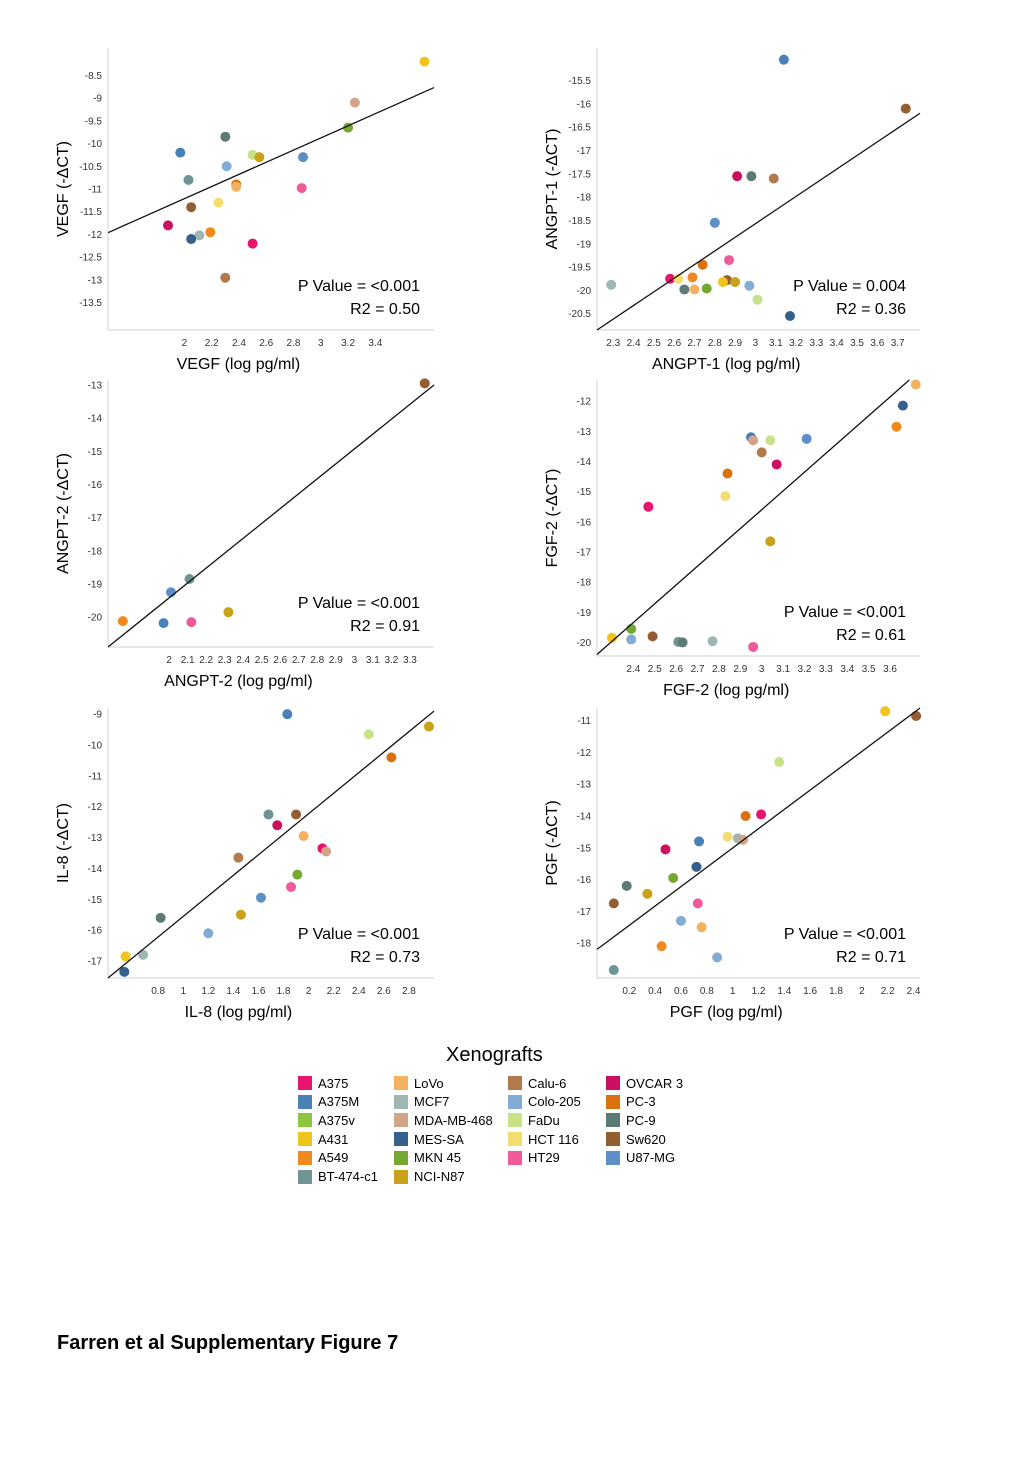 This screenshot has height=1479, width=1024. Describe the element at coordinates (348, 1176) in the screenshot. I see `legend-label: BT-474-c1` at that location.